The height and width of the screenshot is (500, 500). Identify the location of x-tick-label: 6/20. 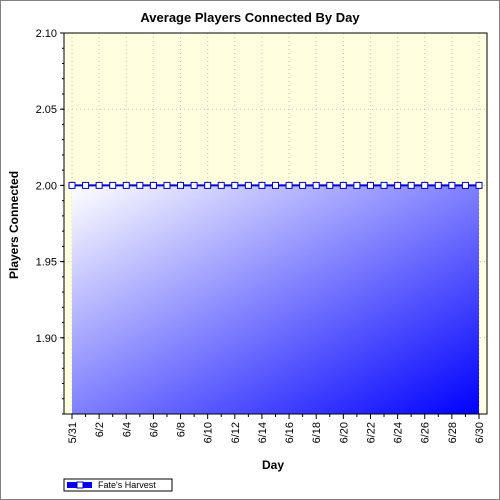
(344, 432).